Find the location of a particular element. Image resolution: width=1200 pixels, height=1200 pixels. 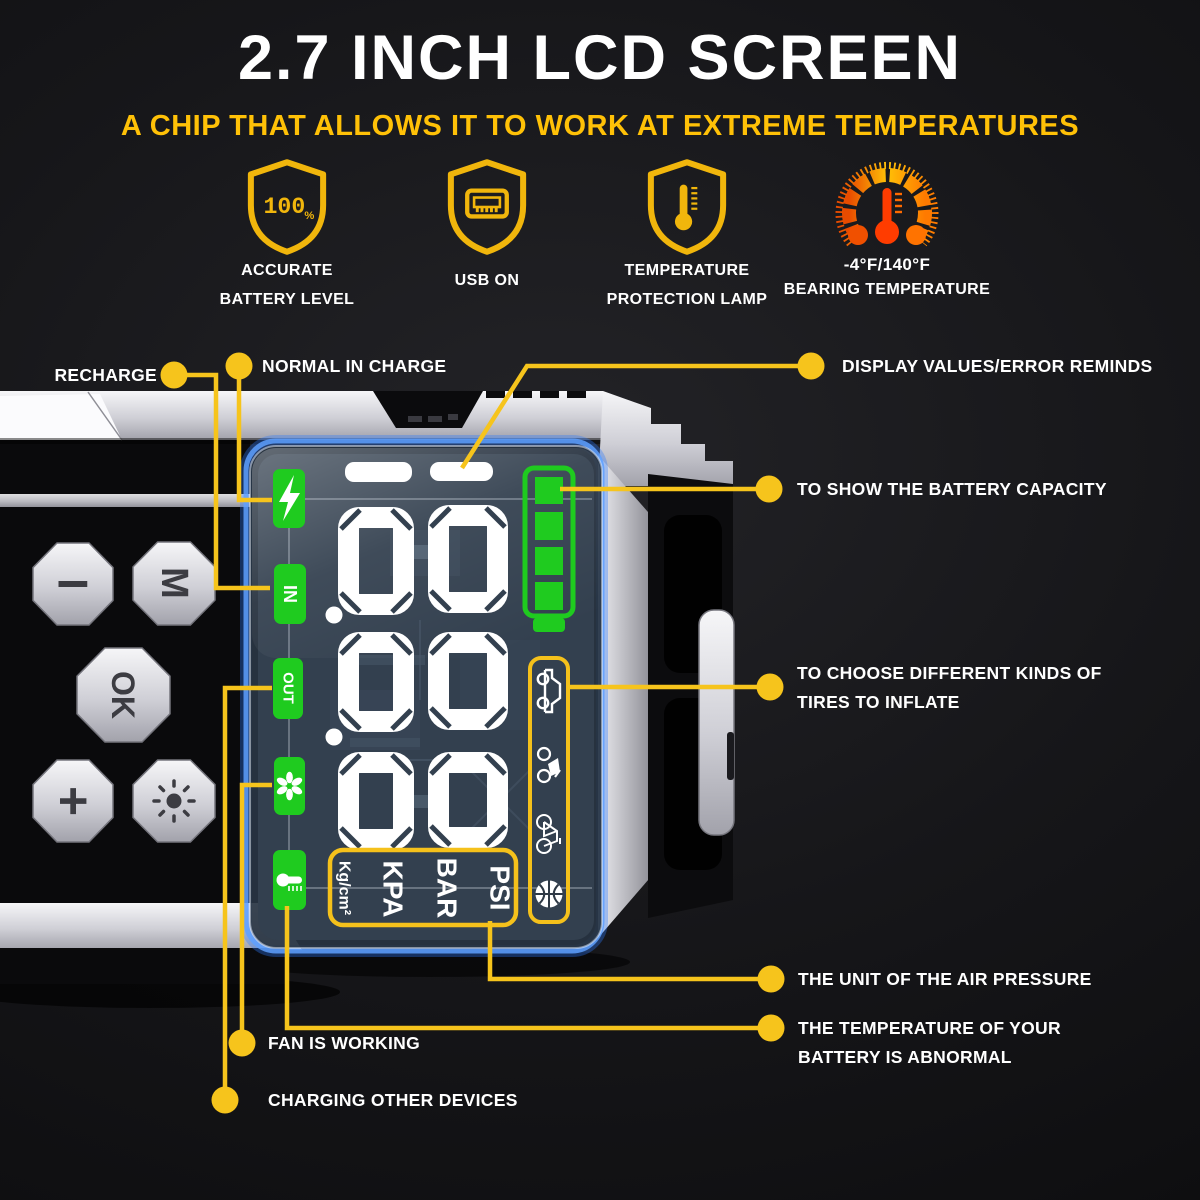

feature-caption: USB ON is located at coordinates (487, 280).